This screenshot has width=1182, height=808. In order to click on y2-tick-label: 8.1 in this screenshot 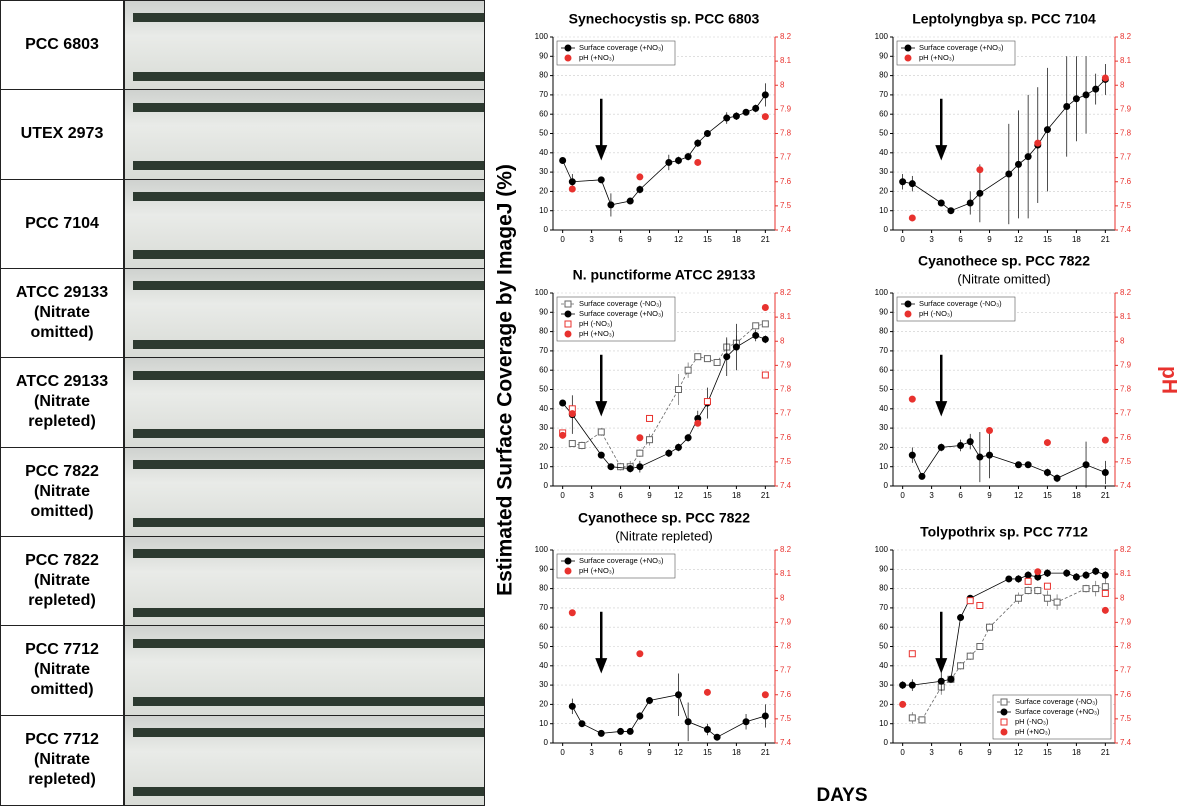, I will do `click(1126, 316)`.